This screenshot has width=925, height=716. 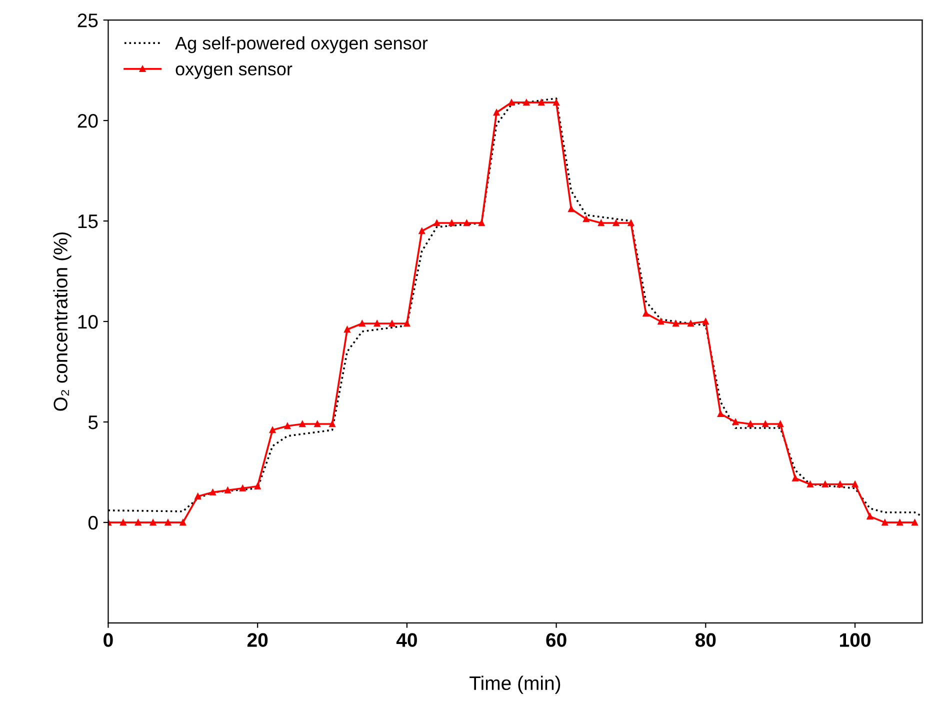 What do you see at coordinates (556, 640) in the screenshot?
I see `x-tick-label: 60` at bounding box center [556, 640].